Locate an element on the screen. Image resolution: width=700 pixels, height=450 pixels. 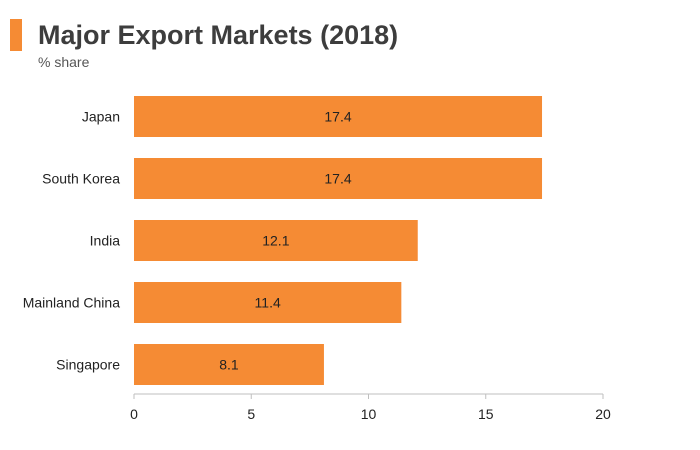
bar-south-korea is located at coordinates (338, 178).